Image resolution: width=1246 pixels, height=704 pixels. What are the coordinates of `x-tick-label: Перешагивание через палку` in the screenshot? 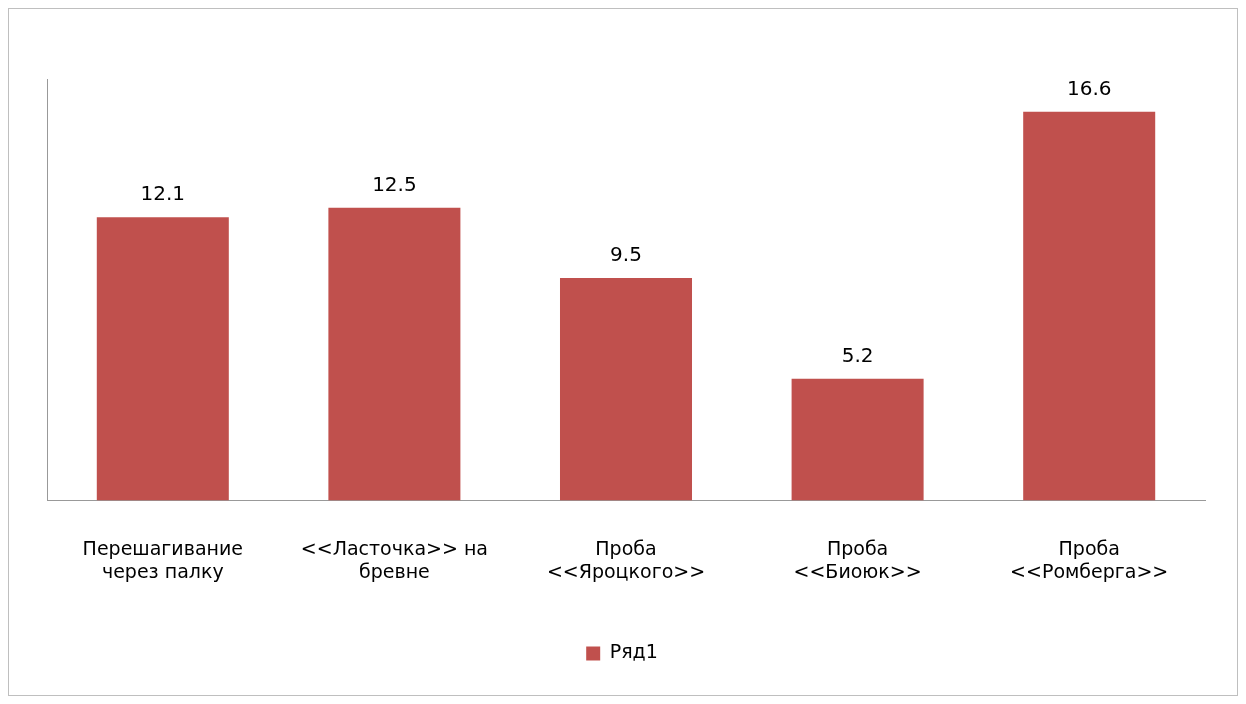 It's located at (162, 559).